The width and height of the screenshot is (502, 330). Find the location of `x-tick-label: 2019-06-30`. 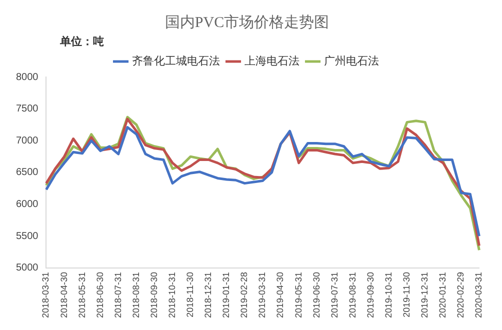

x-tick-label: 2019-06-30 is located at coordinates (316, 295).